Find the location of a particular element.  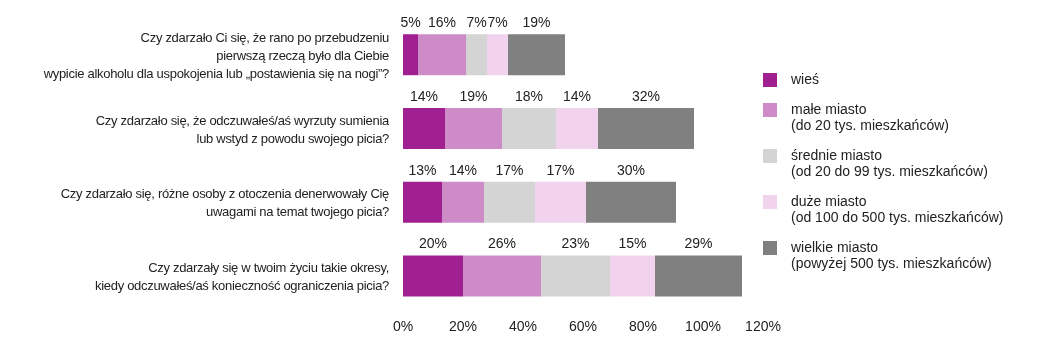

legend-label: małe miasto (do 20 tys. mieszkańców) is located at coordinates (870, 117).